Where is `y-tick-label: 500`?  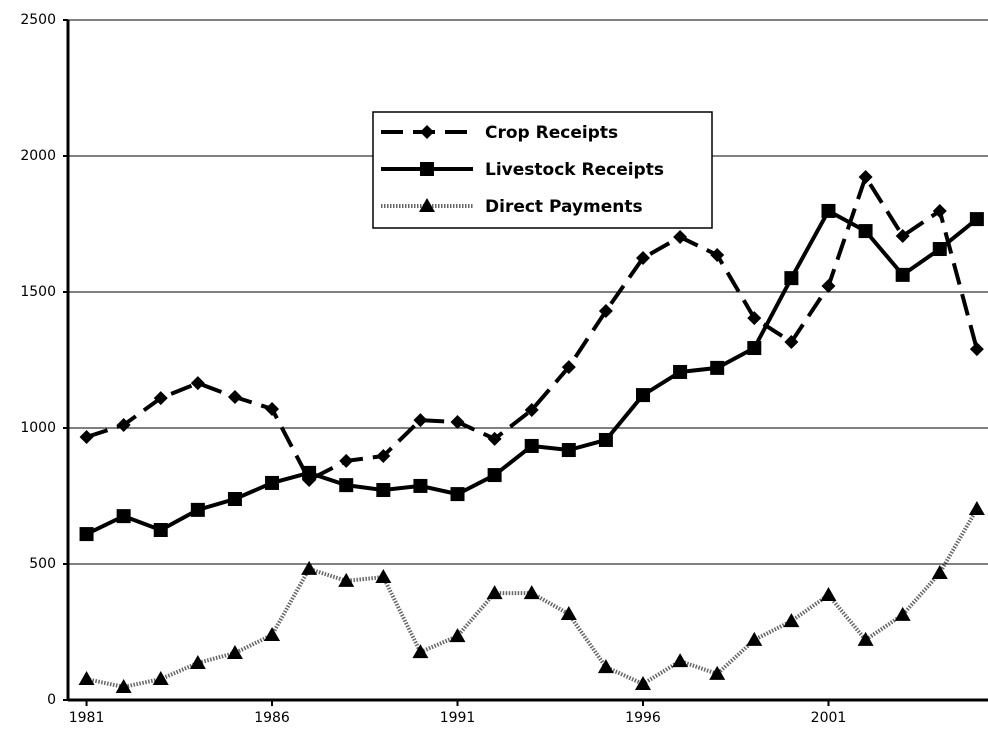 y-tick-label: 500 is located at coordinates (42, 564).